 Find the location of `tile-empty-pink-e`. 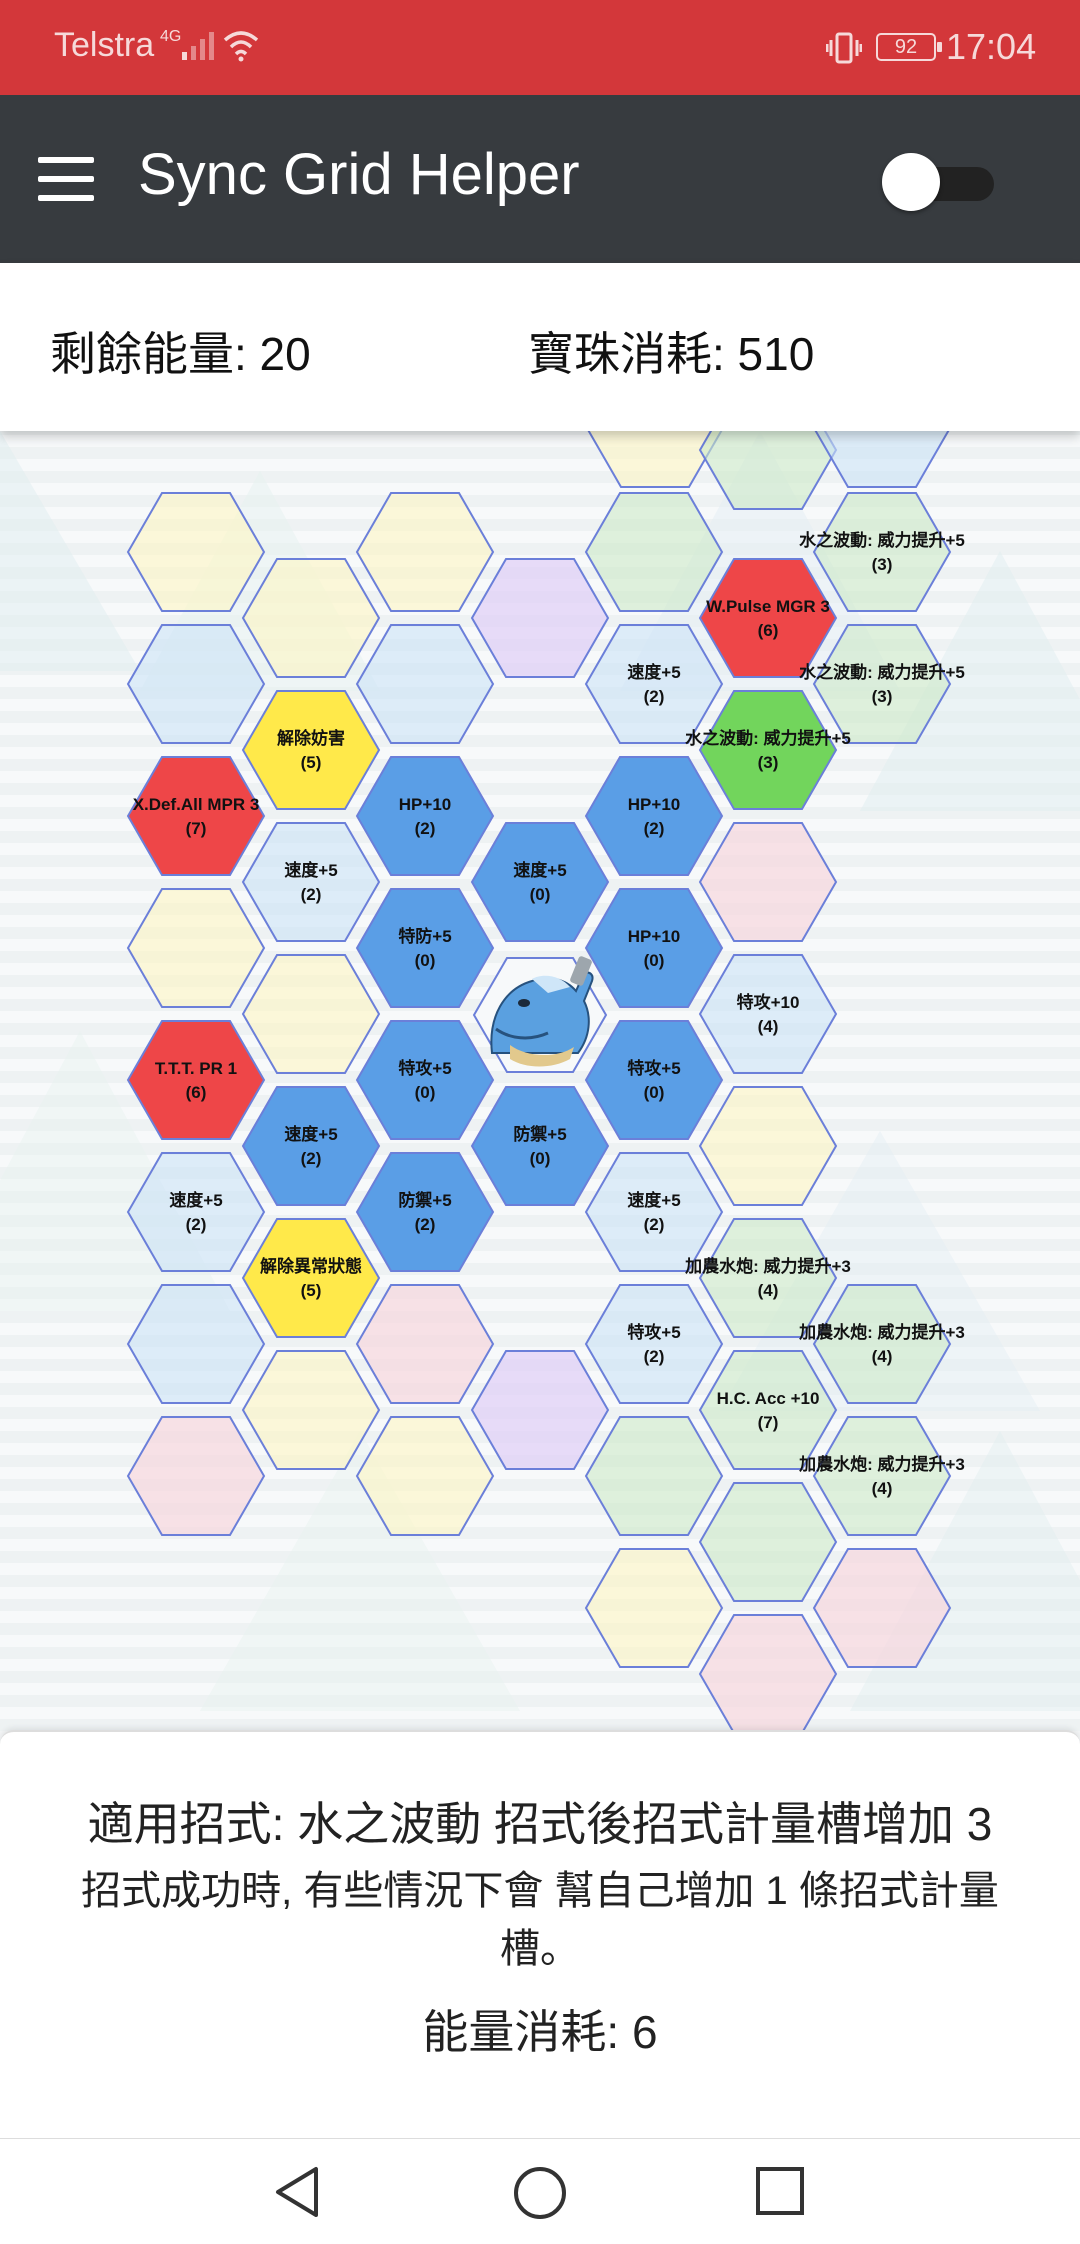

tile-empty-pink-e is located at coordinates (768, 1672).